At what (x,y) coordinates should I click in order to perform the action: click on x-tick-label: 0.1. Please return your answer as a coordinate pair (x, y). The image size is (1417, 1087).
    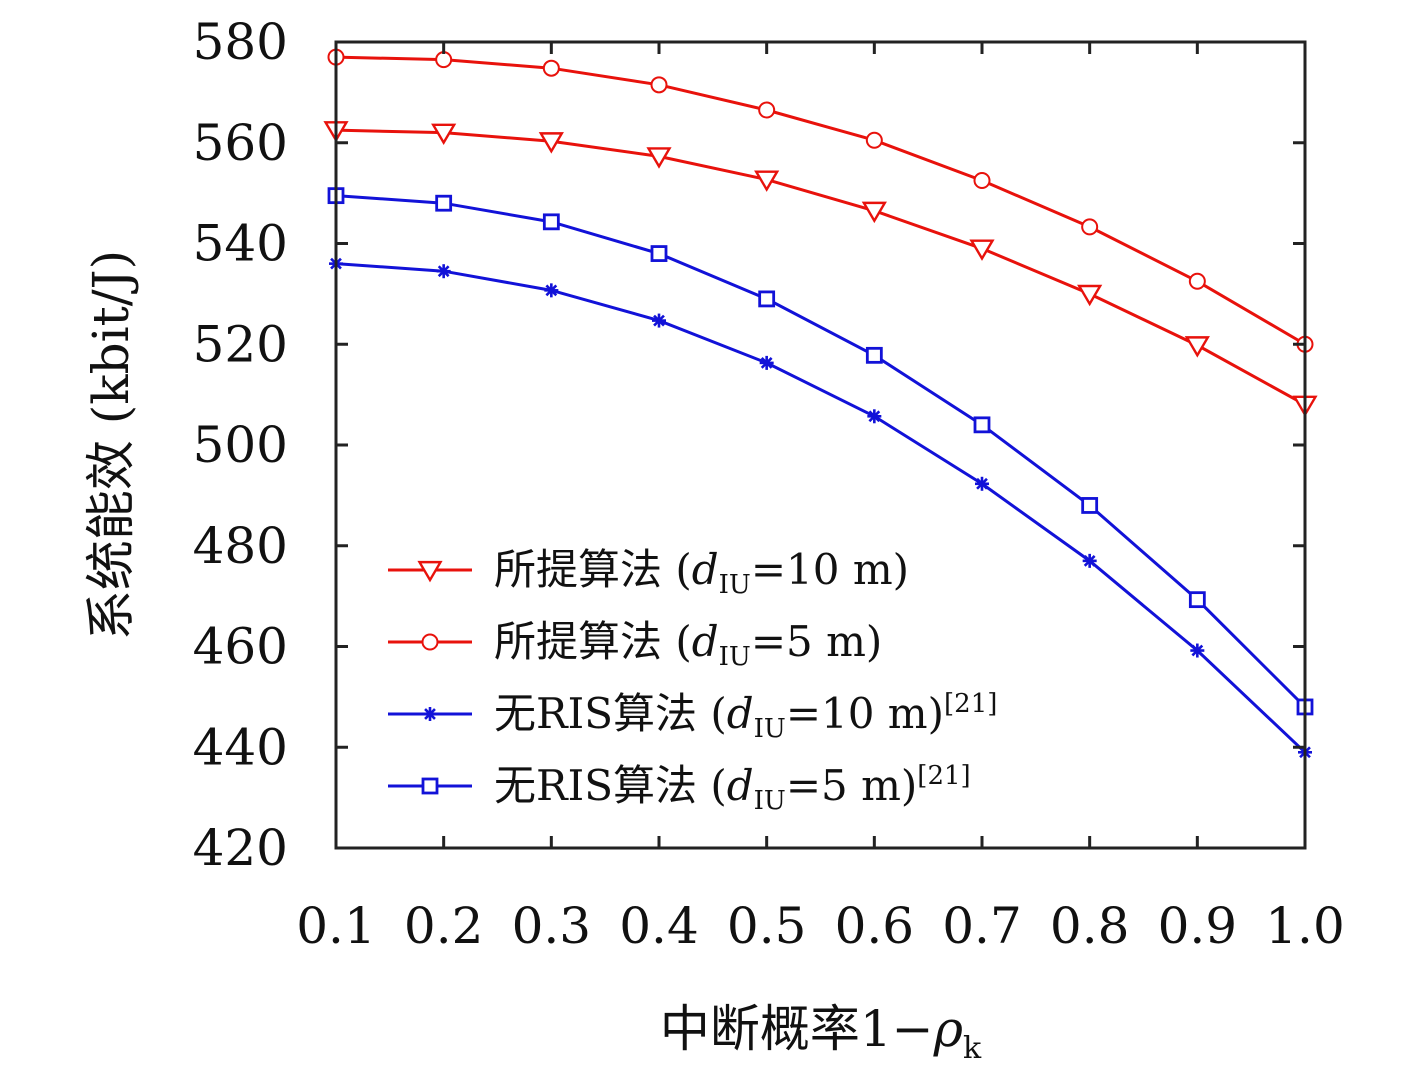
    Looking at the image, I should click on (336, 926).